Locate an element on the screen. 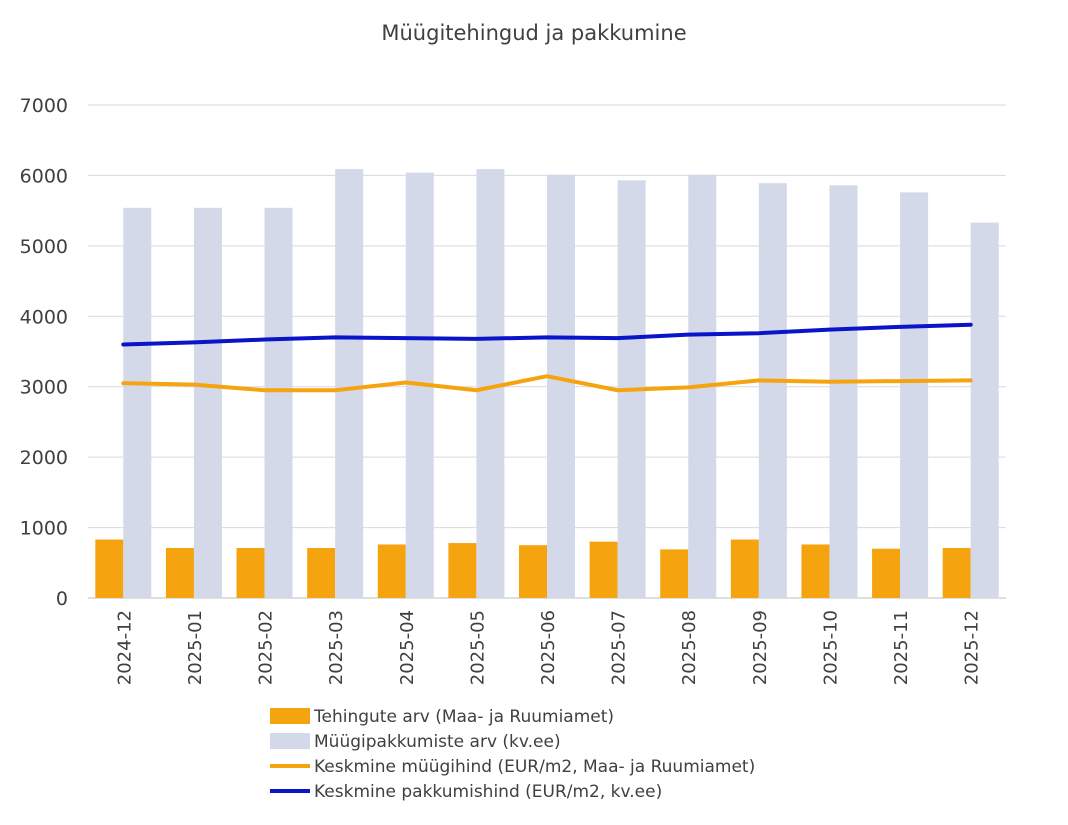 This screenshot has height=825, width=1068. y-tick-label: 3000 is located at coordinates (44, 388).